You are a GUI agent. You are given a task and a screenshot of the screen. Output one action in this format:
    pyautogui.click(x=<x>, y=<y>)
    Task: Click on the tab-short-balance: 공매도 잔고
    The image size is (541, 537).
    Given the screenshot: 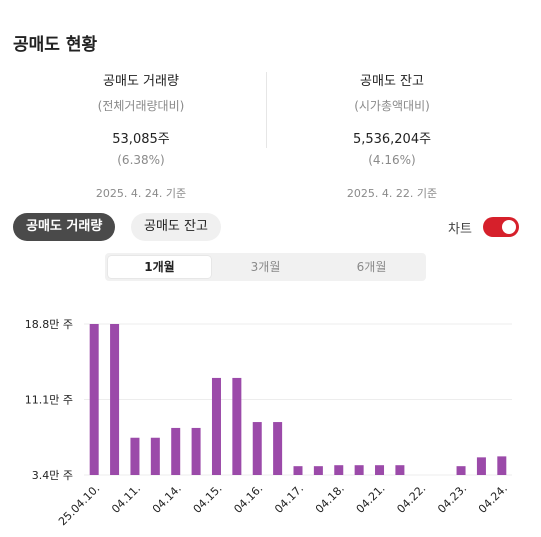 What is the action you would take?
    pyautogui.click(x=176, y=227)
    